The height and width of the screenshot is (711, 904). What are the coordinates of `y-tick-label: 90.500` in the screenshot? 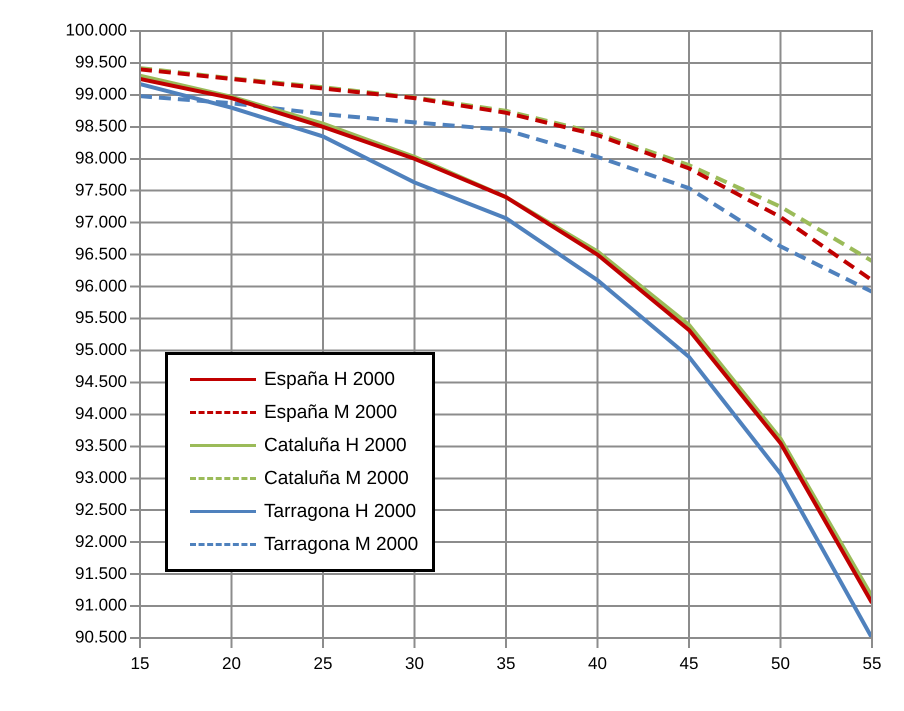 It's located at (101, 637).